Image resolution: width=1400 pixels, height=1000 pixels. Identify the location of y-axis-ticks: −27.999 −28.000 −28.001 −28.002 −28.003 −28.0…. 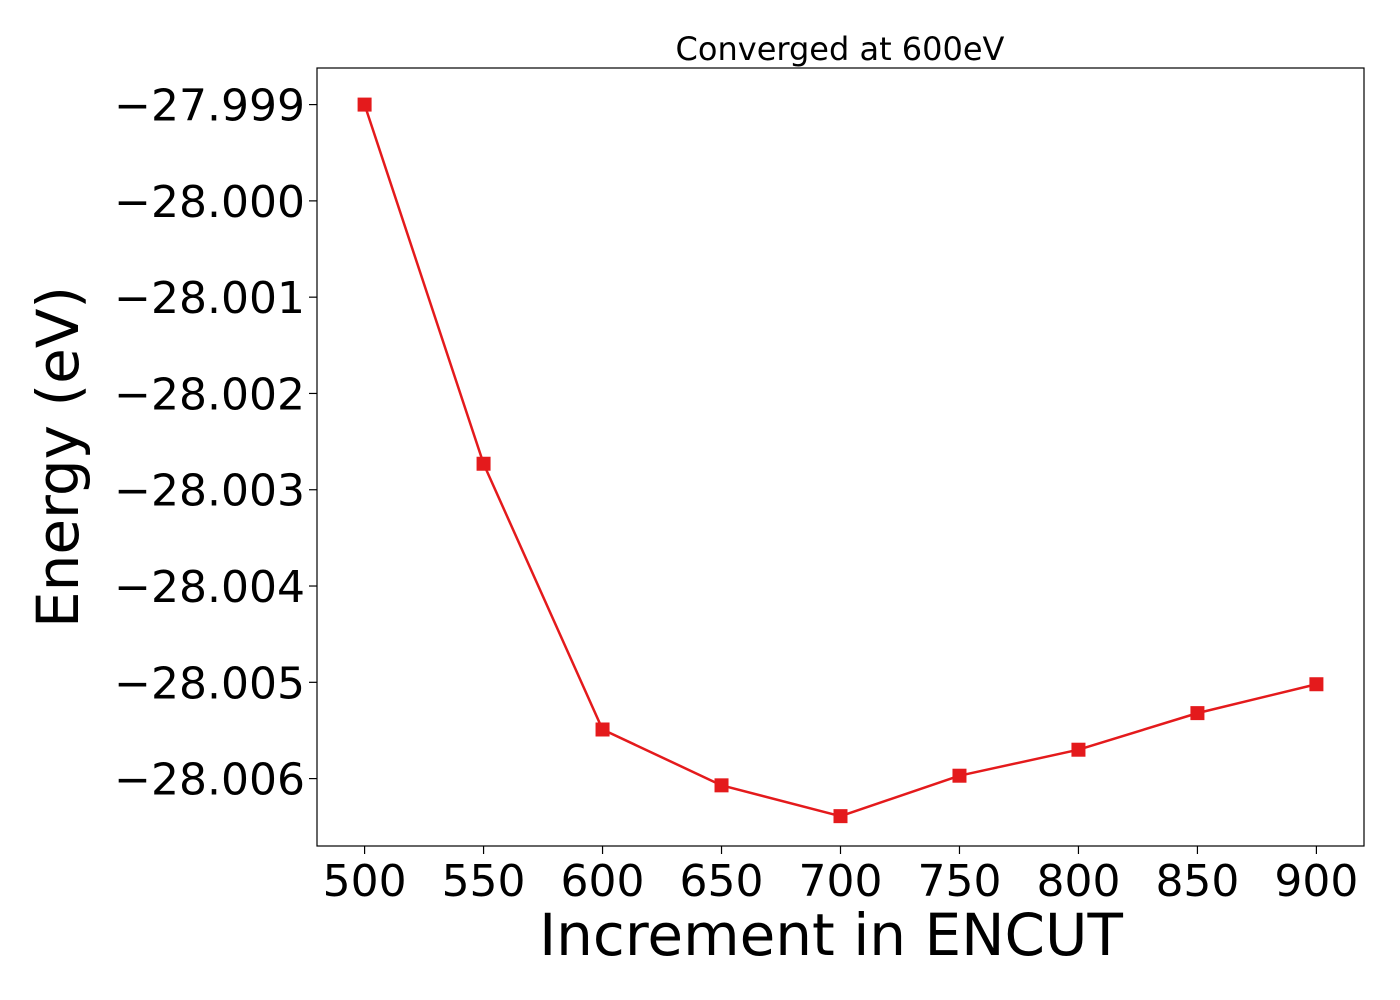
(215, 443).